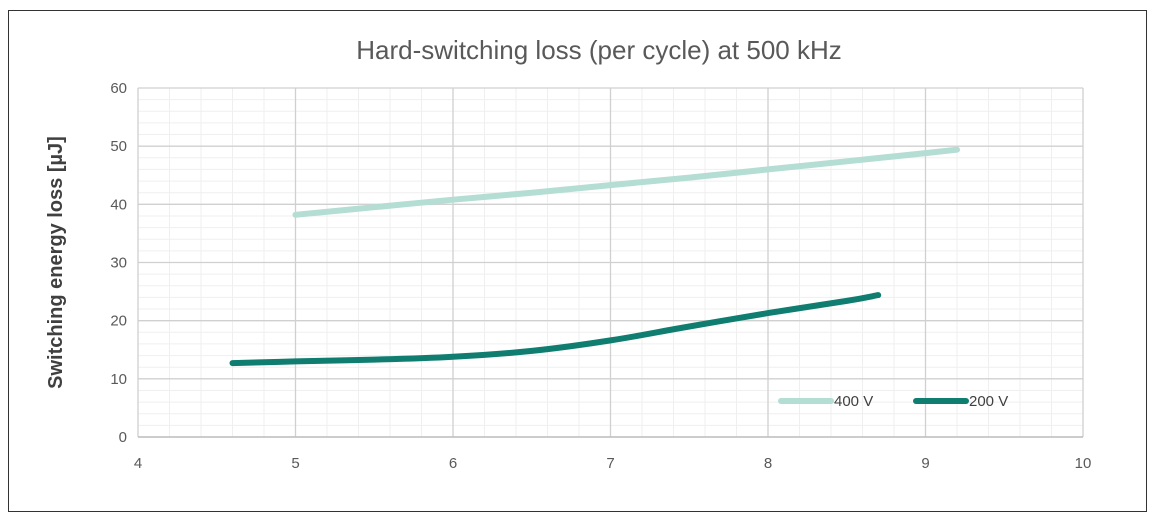 The width and height of the screenshot is (1157, 525). What do you see at coordinates (123, 437) in the screenshot?
I see `y-tick-label: 0` at bounding box center [123, 437].